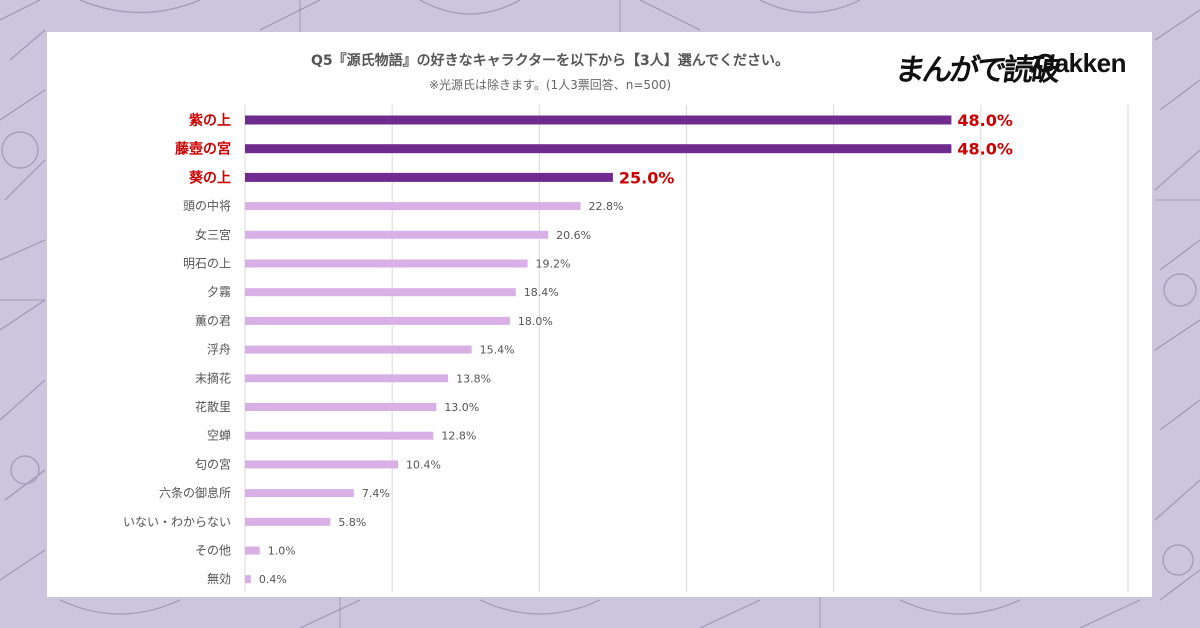 The width and height of the screenshot is (1200, 628). Describe the element at coordinates (282, 551) in the screenshot. I see `value-label: 1.0%` at that location.